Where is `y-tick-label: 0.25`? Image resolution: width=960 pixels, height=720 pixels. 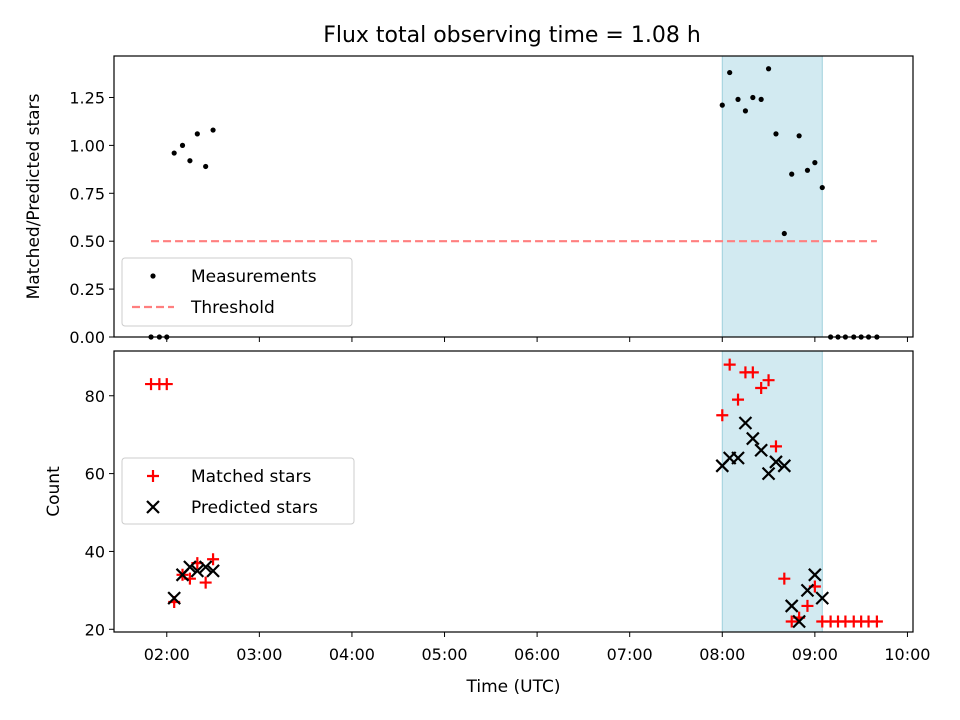
y-tick-label: 0.25 is located at coordinates (87, 289).